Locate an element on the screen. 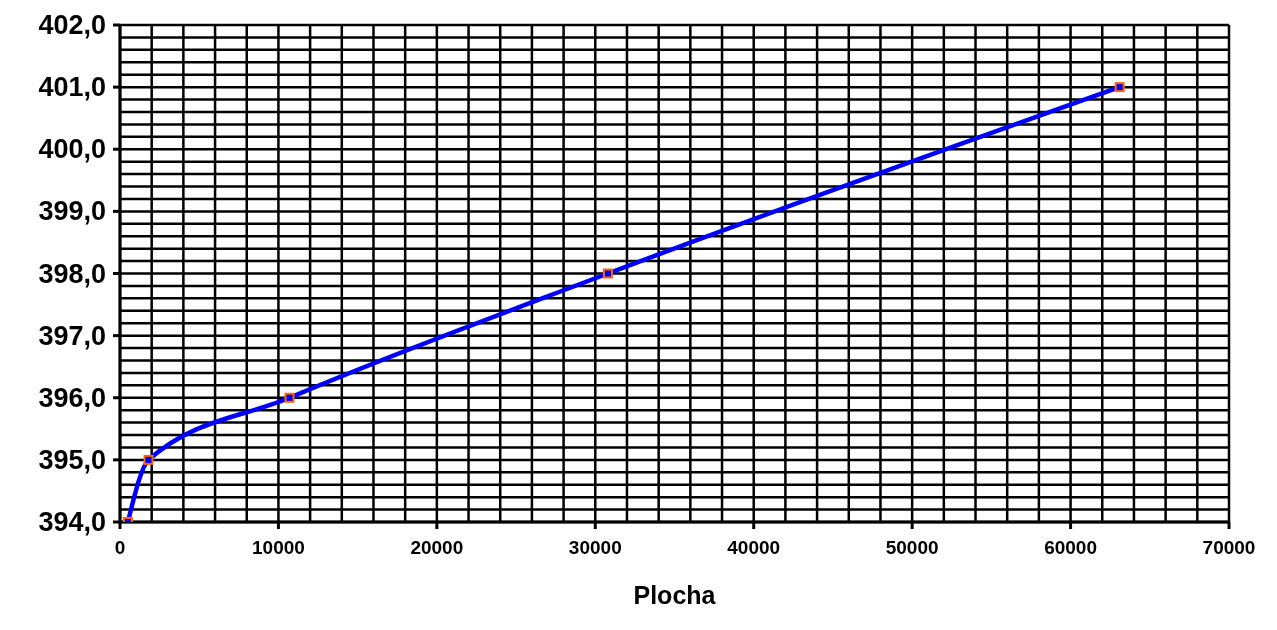 The height and width of the screenshot is (630, 1277). x-axis-title: Plocha is located at coordinates (675, 595).